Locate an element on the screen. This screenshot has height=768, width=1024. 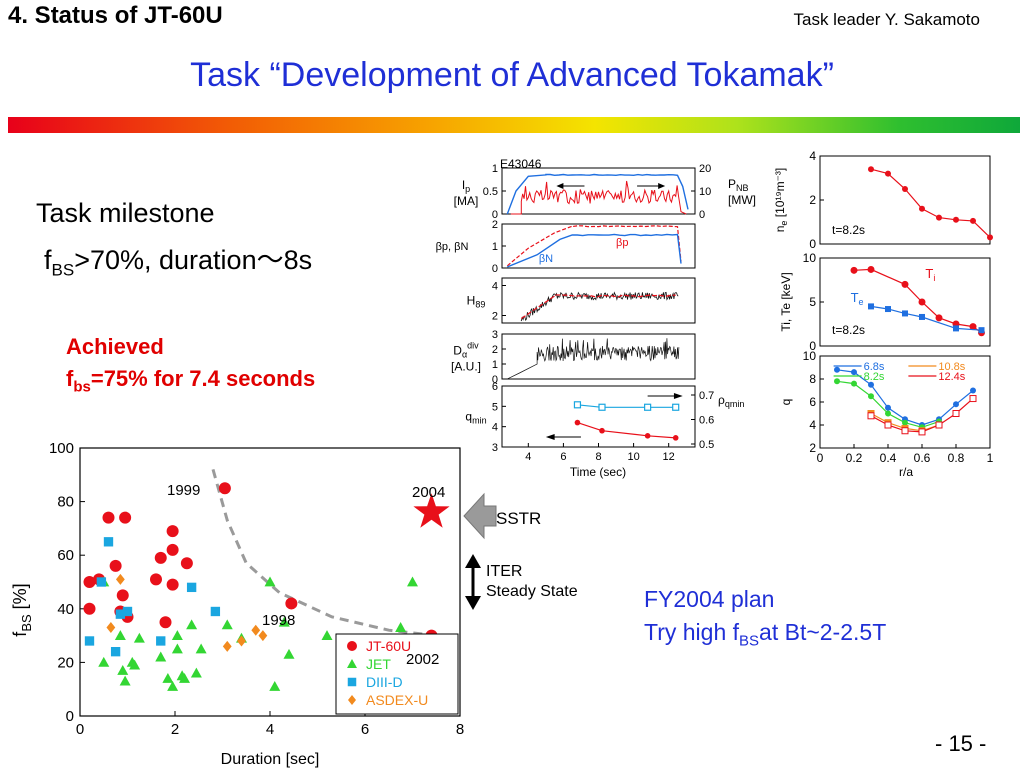
target-2004-star-icon is located at coordinates (431, 510).